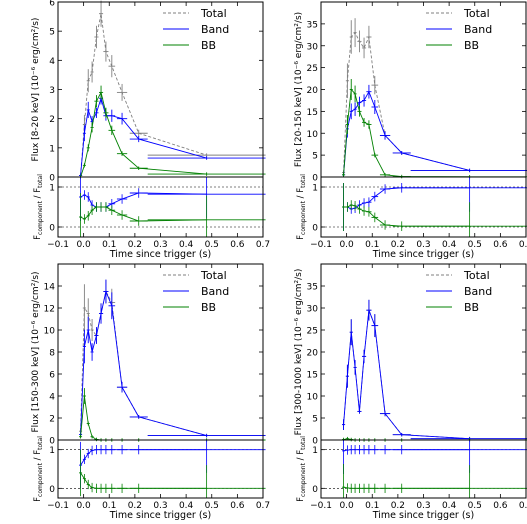 The height and width of the screenshot is (524, 527). I want to click on ratio-axes-frame, so click(160, 207).